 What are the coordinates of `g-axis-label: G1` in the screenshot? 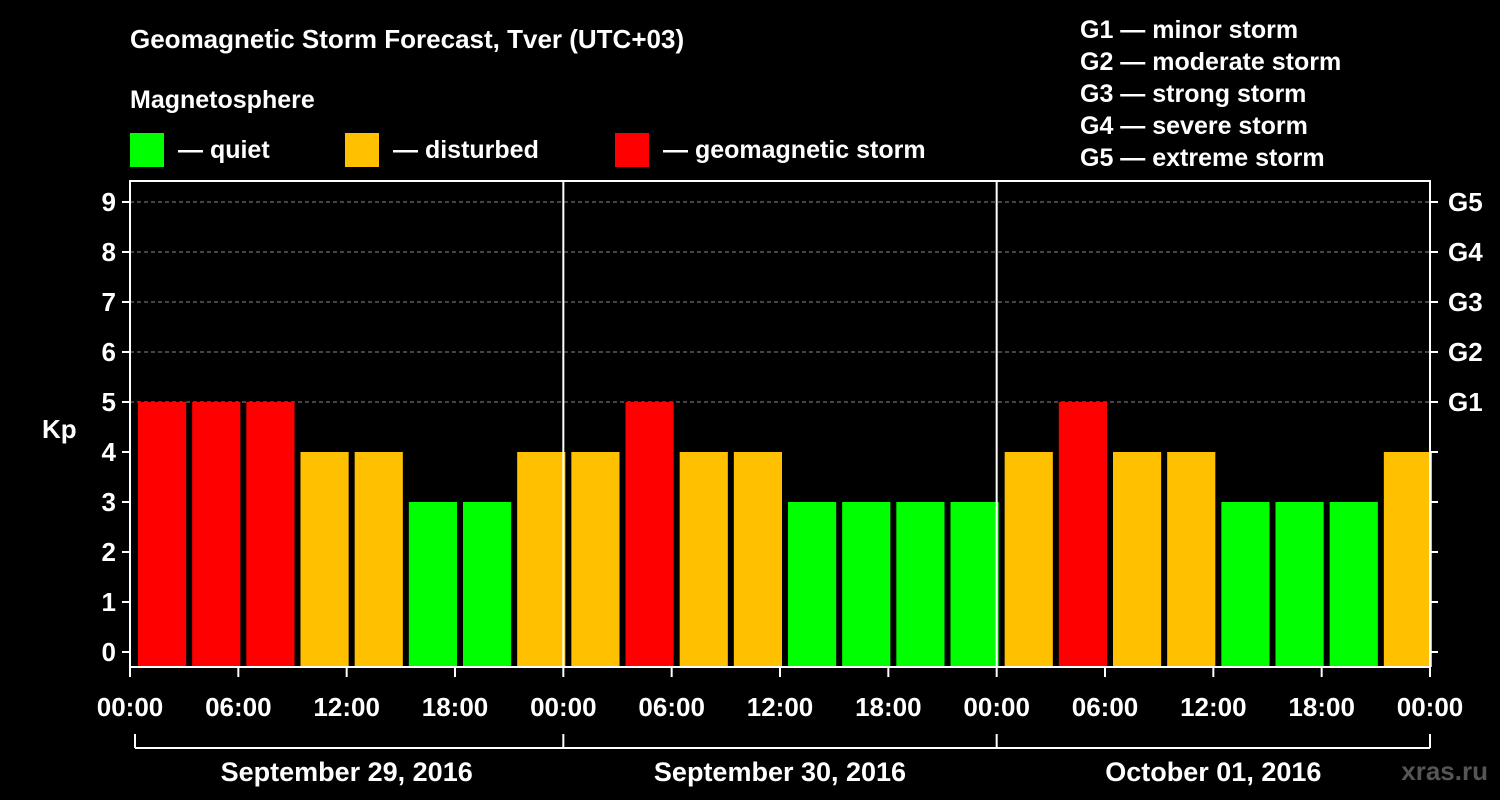 It's located at (1465, 402).